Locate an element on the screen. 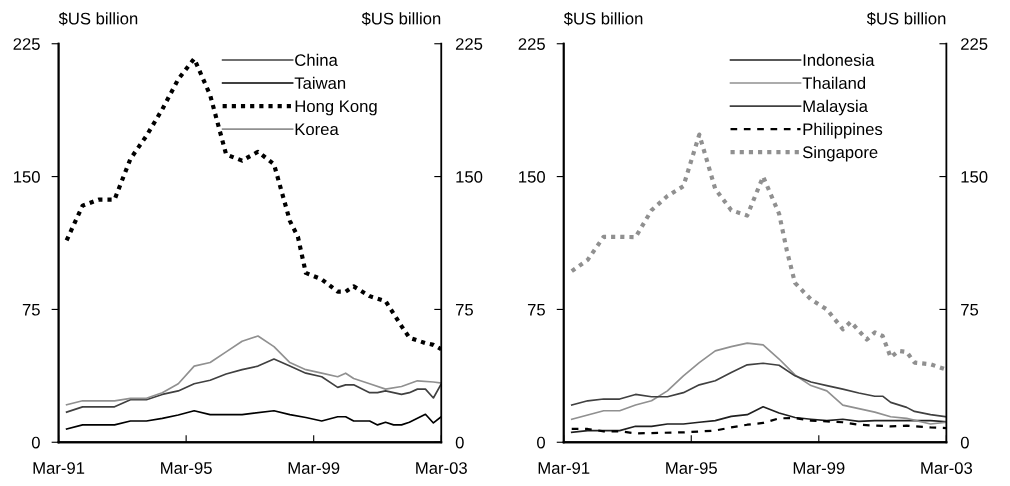 This screenshot has height=486, width=1010. legend-label: Thailand is located at coordinates (834, 83).